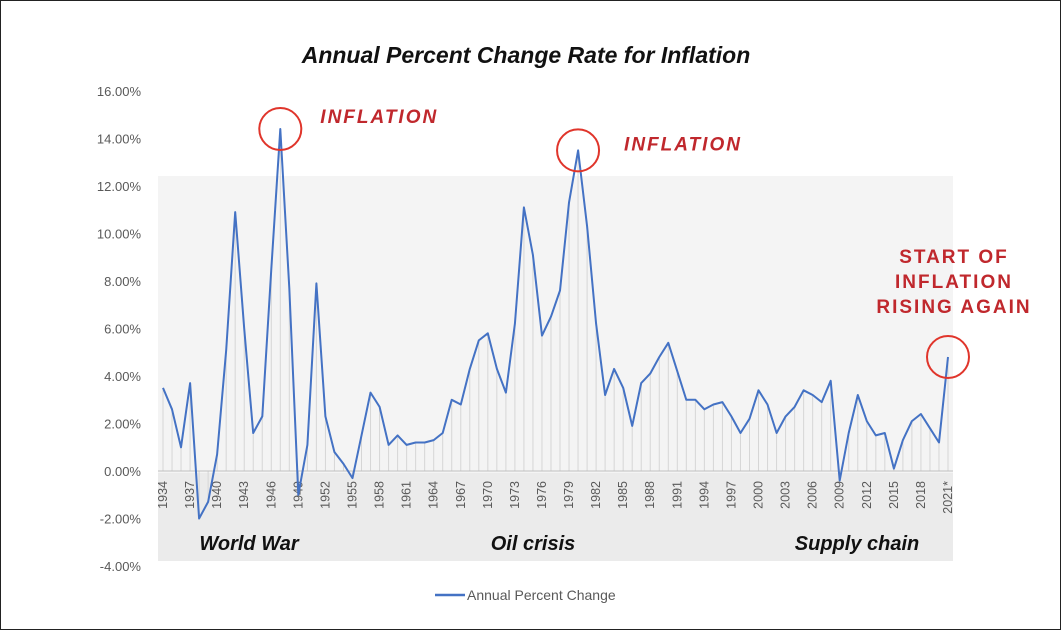 This screenshot has width=1061, height=631. Describe the element at coordinates (731, 495) in the screenshot. I see `x-tick-label: 1997` at that location.